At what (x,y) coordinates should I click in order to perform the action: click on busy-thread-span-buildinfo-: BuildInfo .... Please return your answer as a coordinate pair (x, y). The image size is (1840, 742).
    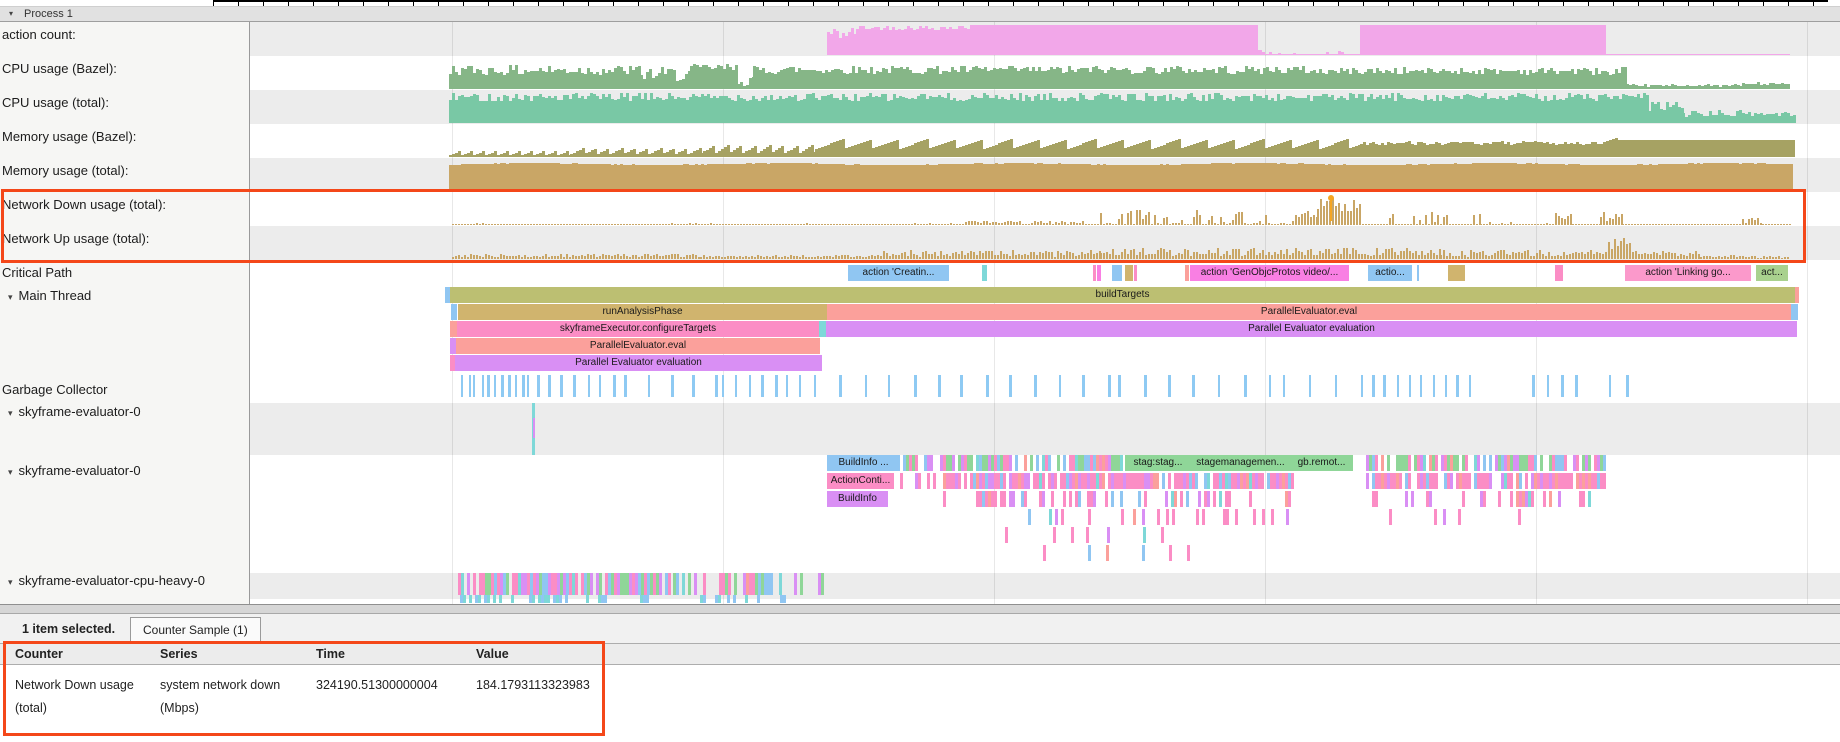
    Looking at the image, I should click on (863, 463).